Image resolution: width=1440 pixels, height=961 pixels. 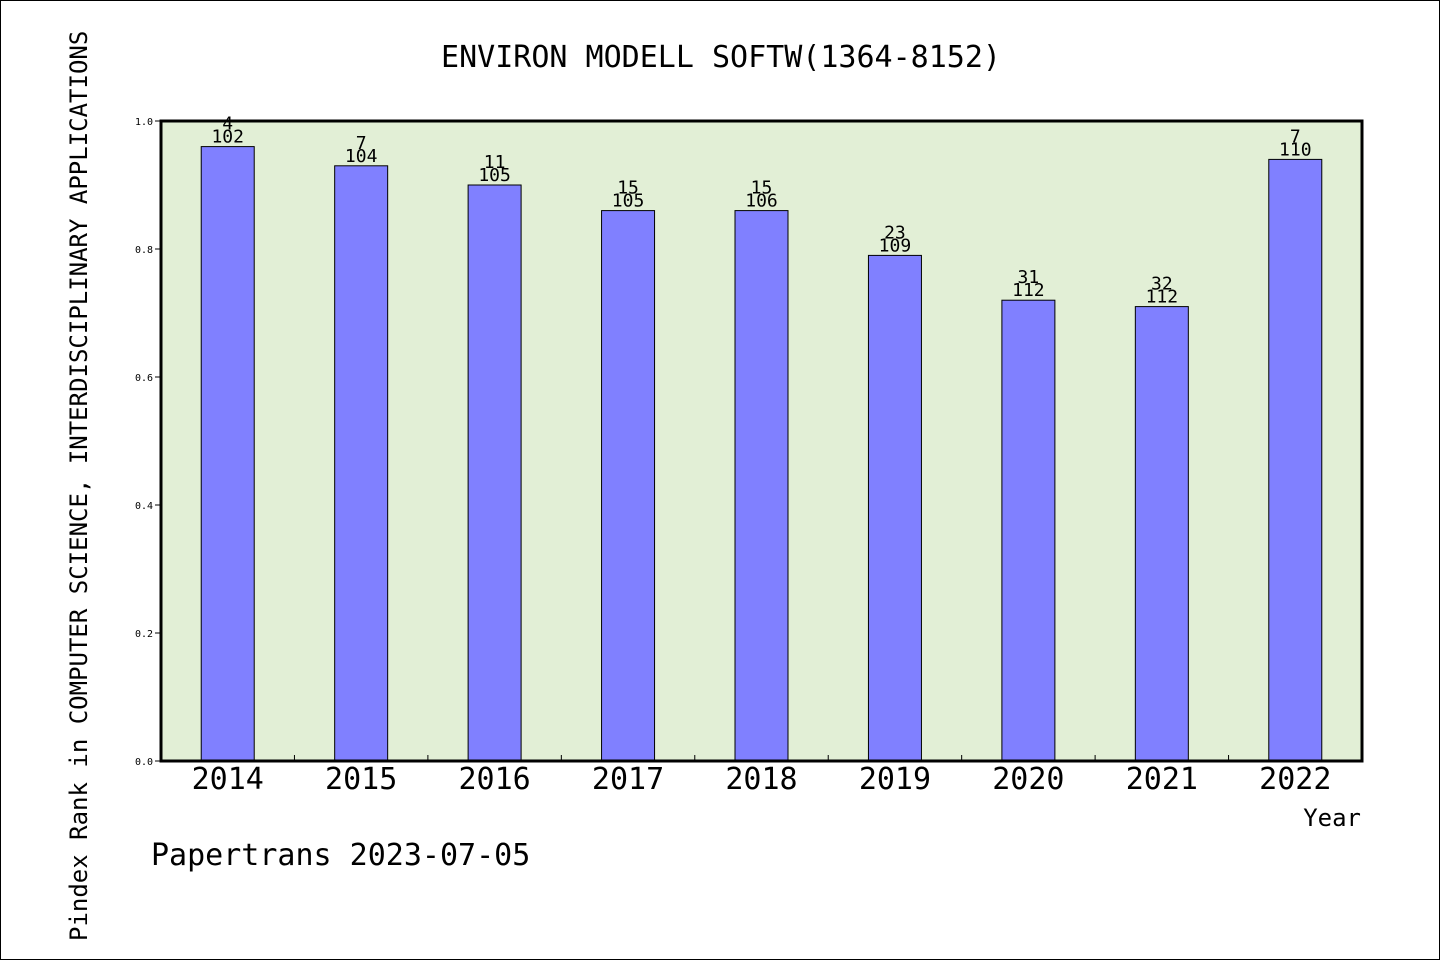 What do you see at coordinates (144, 634) in the screenshot?
I see `y-tick-label: 0.2` at bounding box center [144, 634].